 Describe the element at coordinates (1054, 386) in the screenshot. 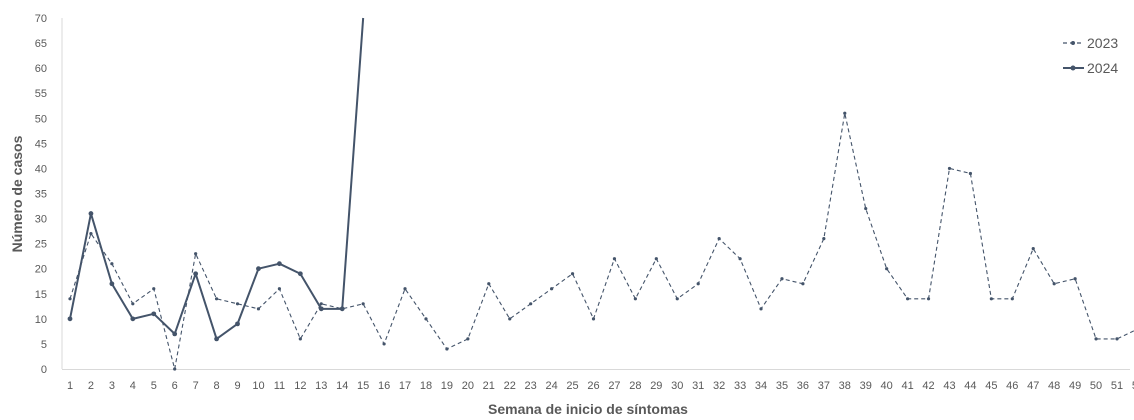

I see `x-tick-label: 48` at that location.